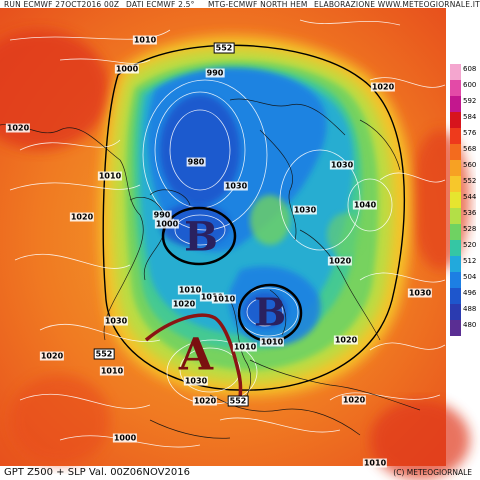  I want to click on legend-row: 576, so click(464, 136).